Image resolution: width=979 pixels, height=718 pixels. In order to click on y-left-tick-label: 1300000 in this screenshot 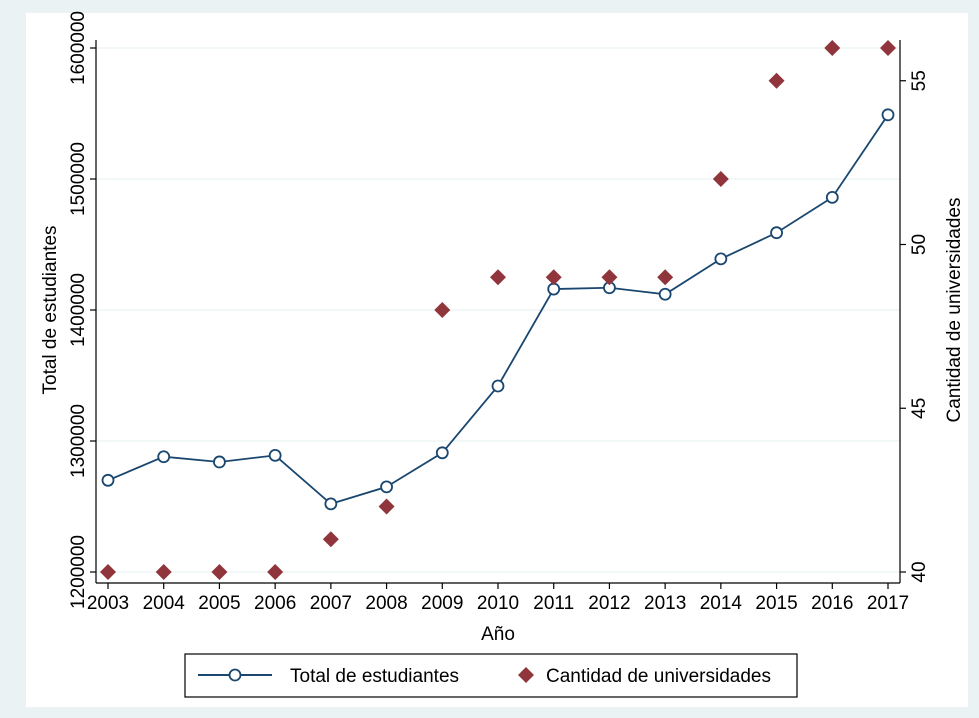, I will do `click(78, 441)`.